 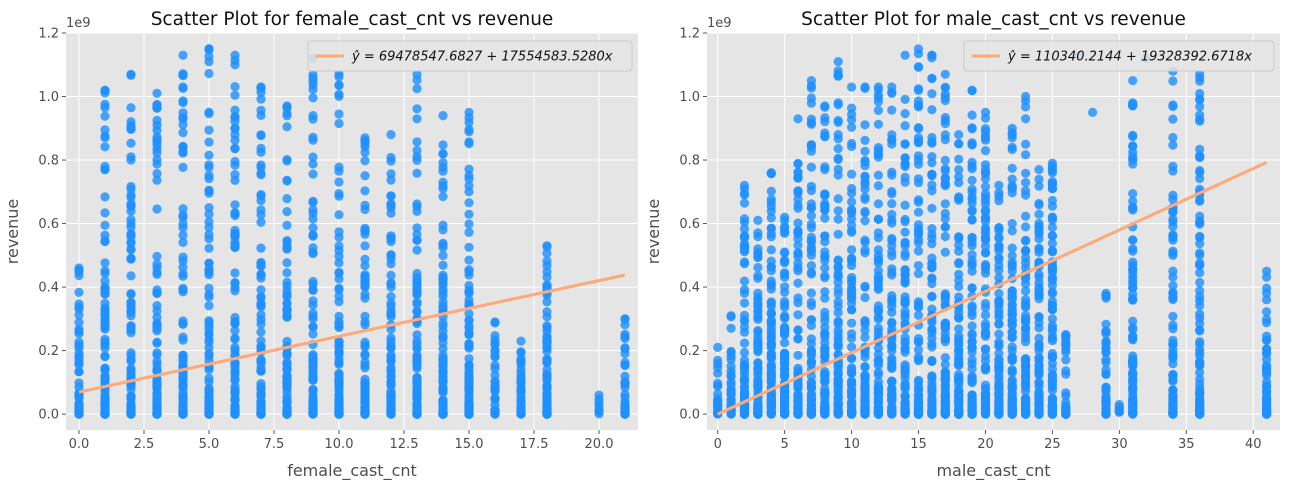 I want to click on y-tick-label: 0.0, so click(x=48, y=415).